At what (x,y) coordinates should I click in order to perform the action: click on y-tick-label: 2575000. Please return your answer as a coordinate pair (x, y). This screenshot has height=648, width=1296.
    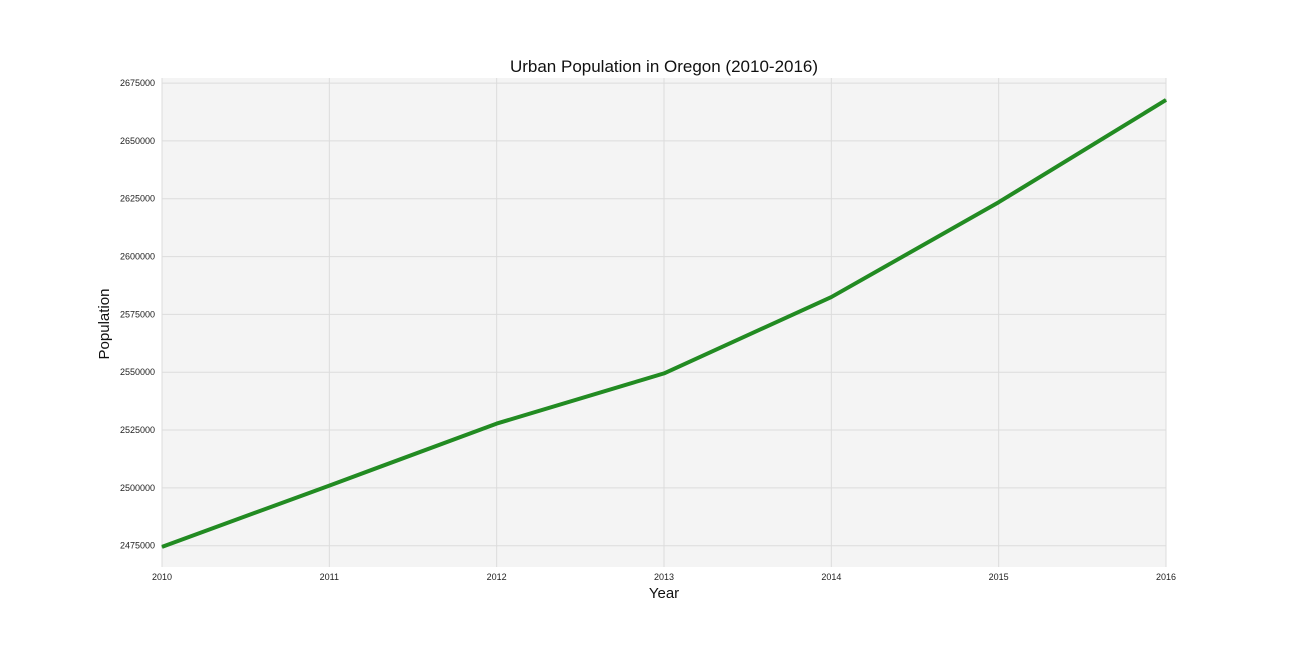
    Looking at the image, I should click on (137, 314).